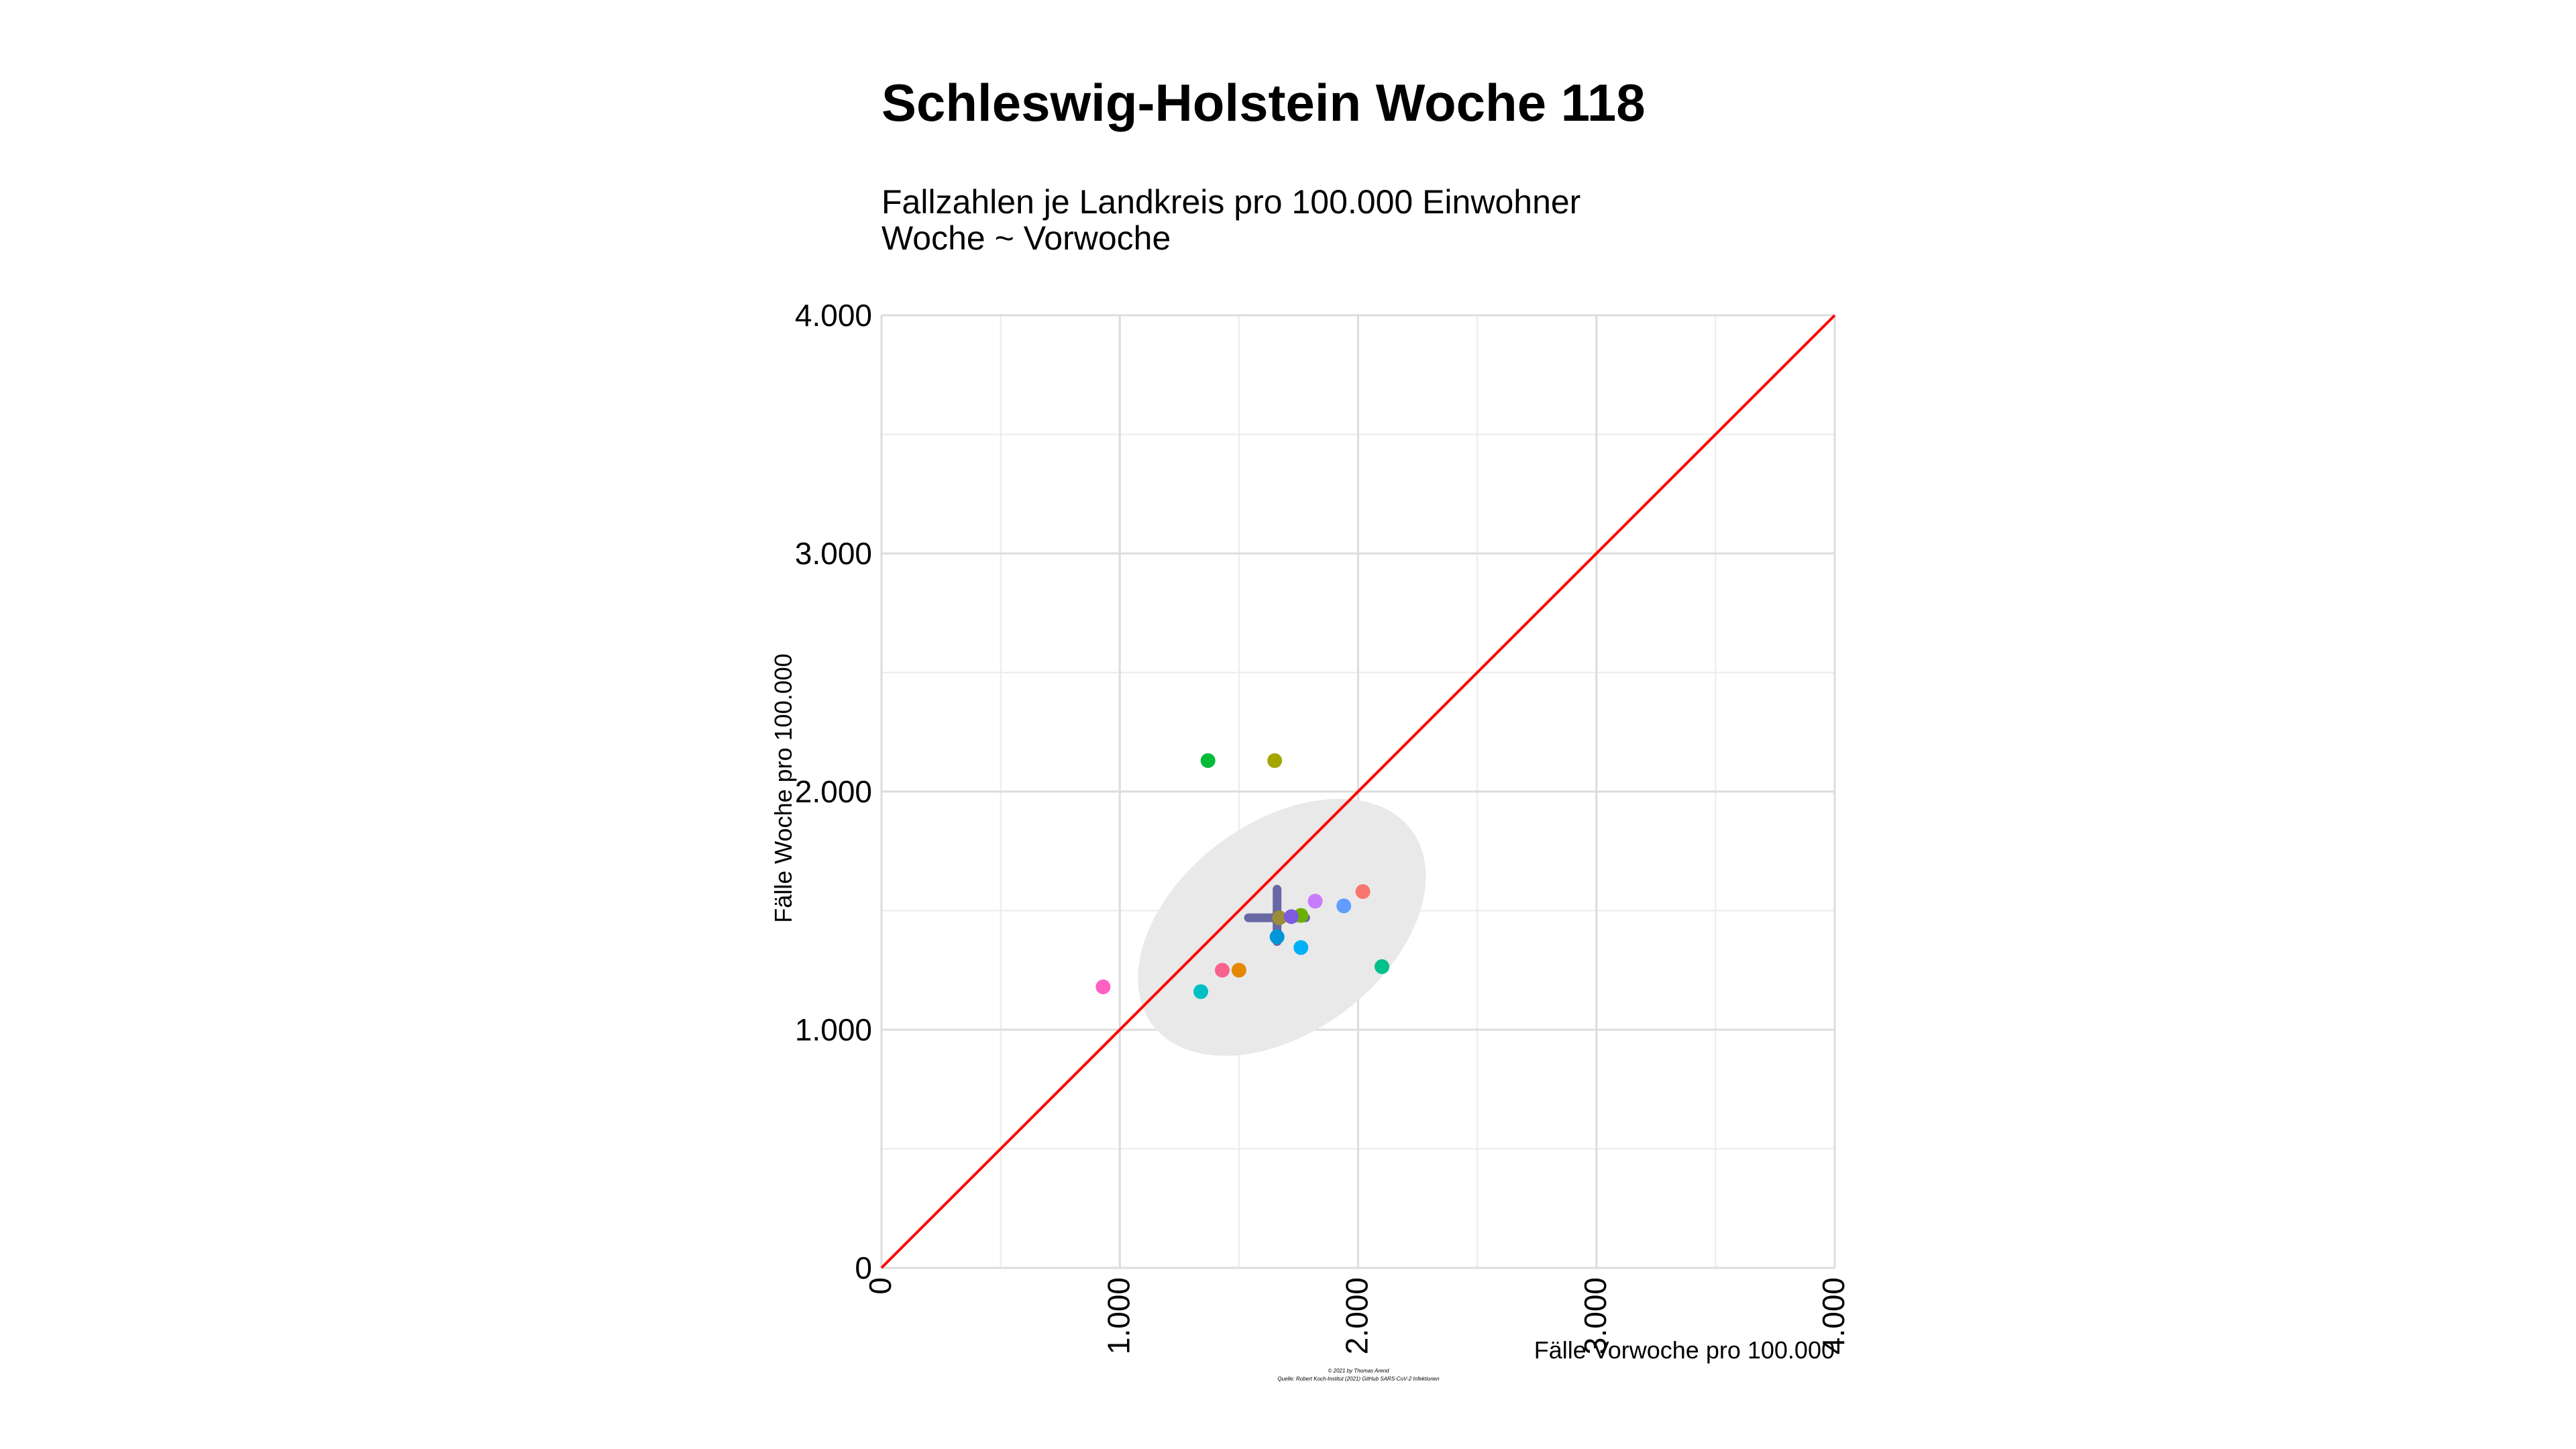 The image size is (2576, 1449). Describe the element at coordinates (1359, 1371) in the screenshot. I see `caption-line-1: © 2021 by Thomas Arend` at that location.